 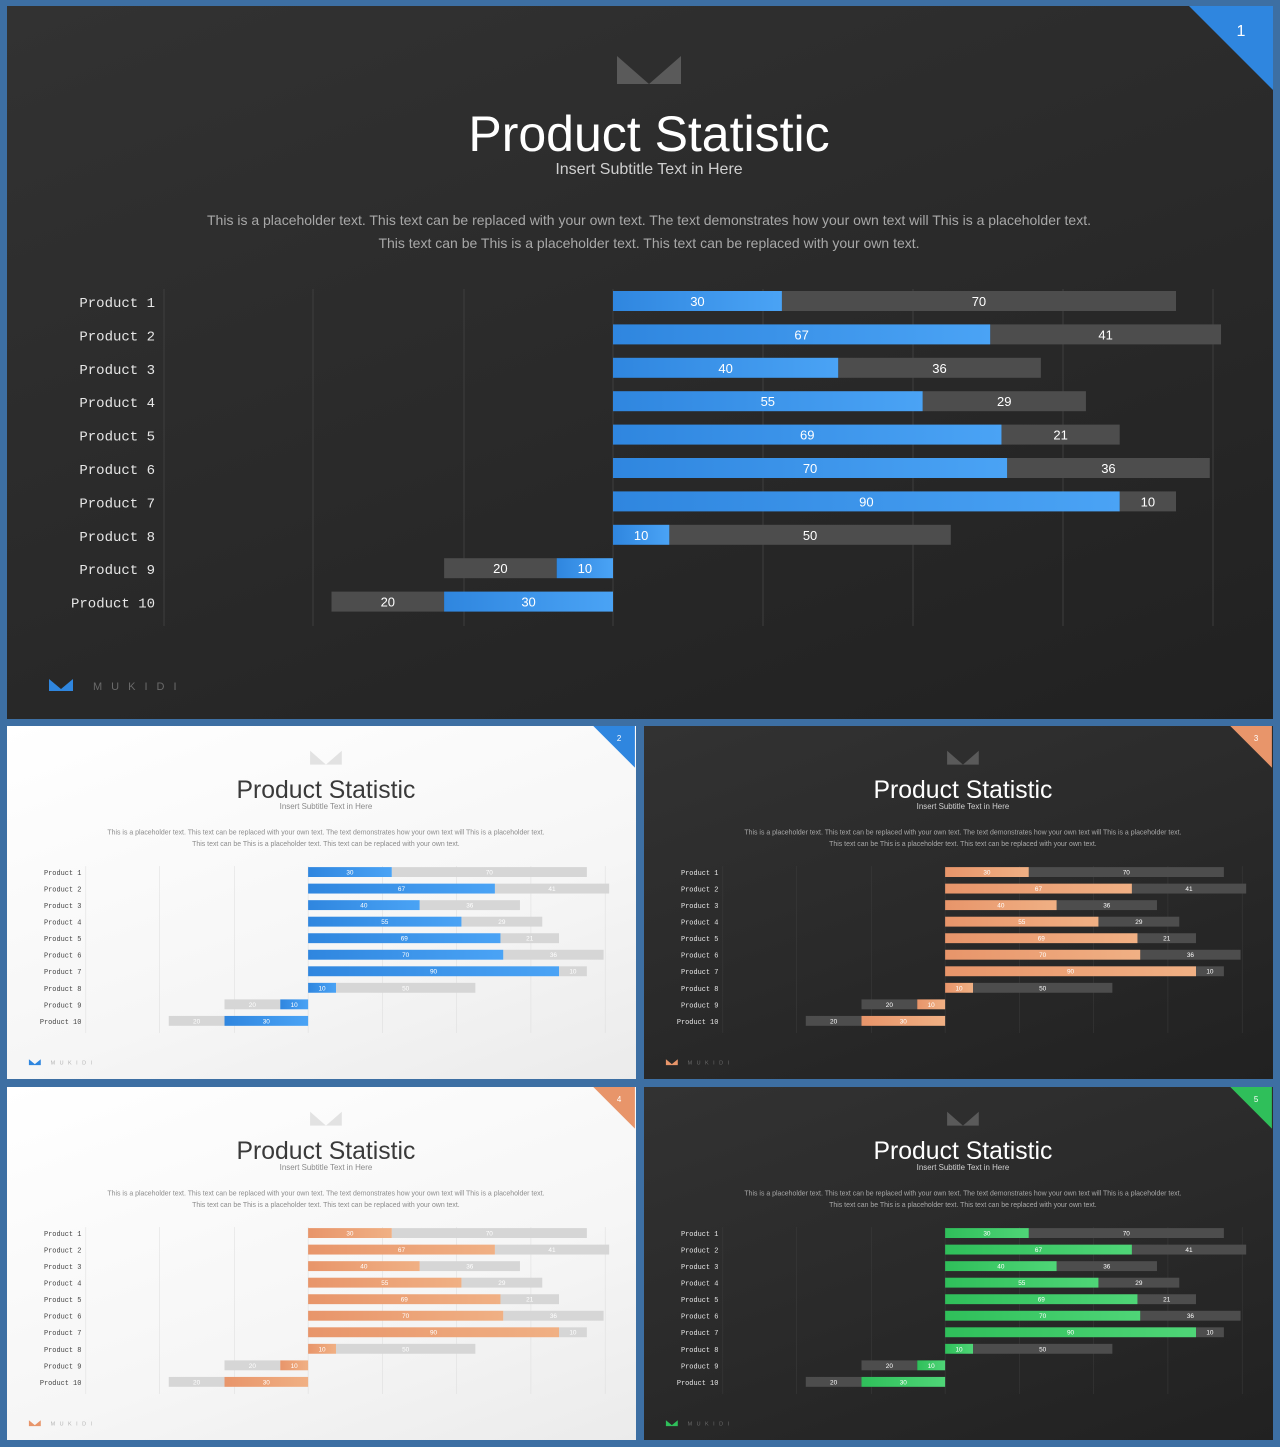 I want to click on bar-value-label: 90, so click(x=1071, y=972).